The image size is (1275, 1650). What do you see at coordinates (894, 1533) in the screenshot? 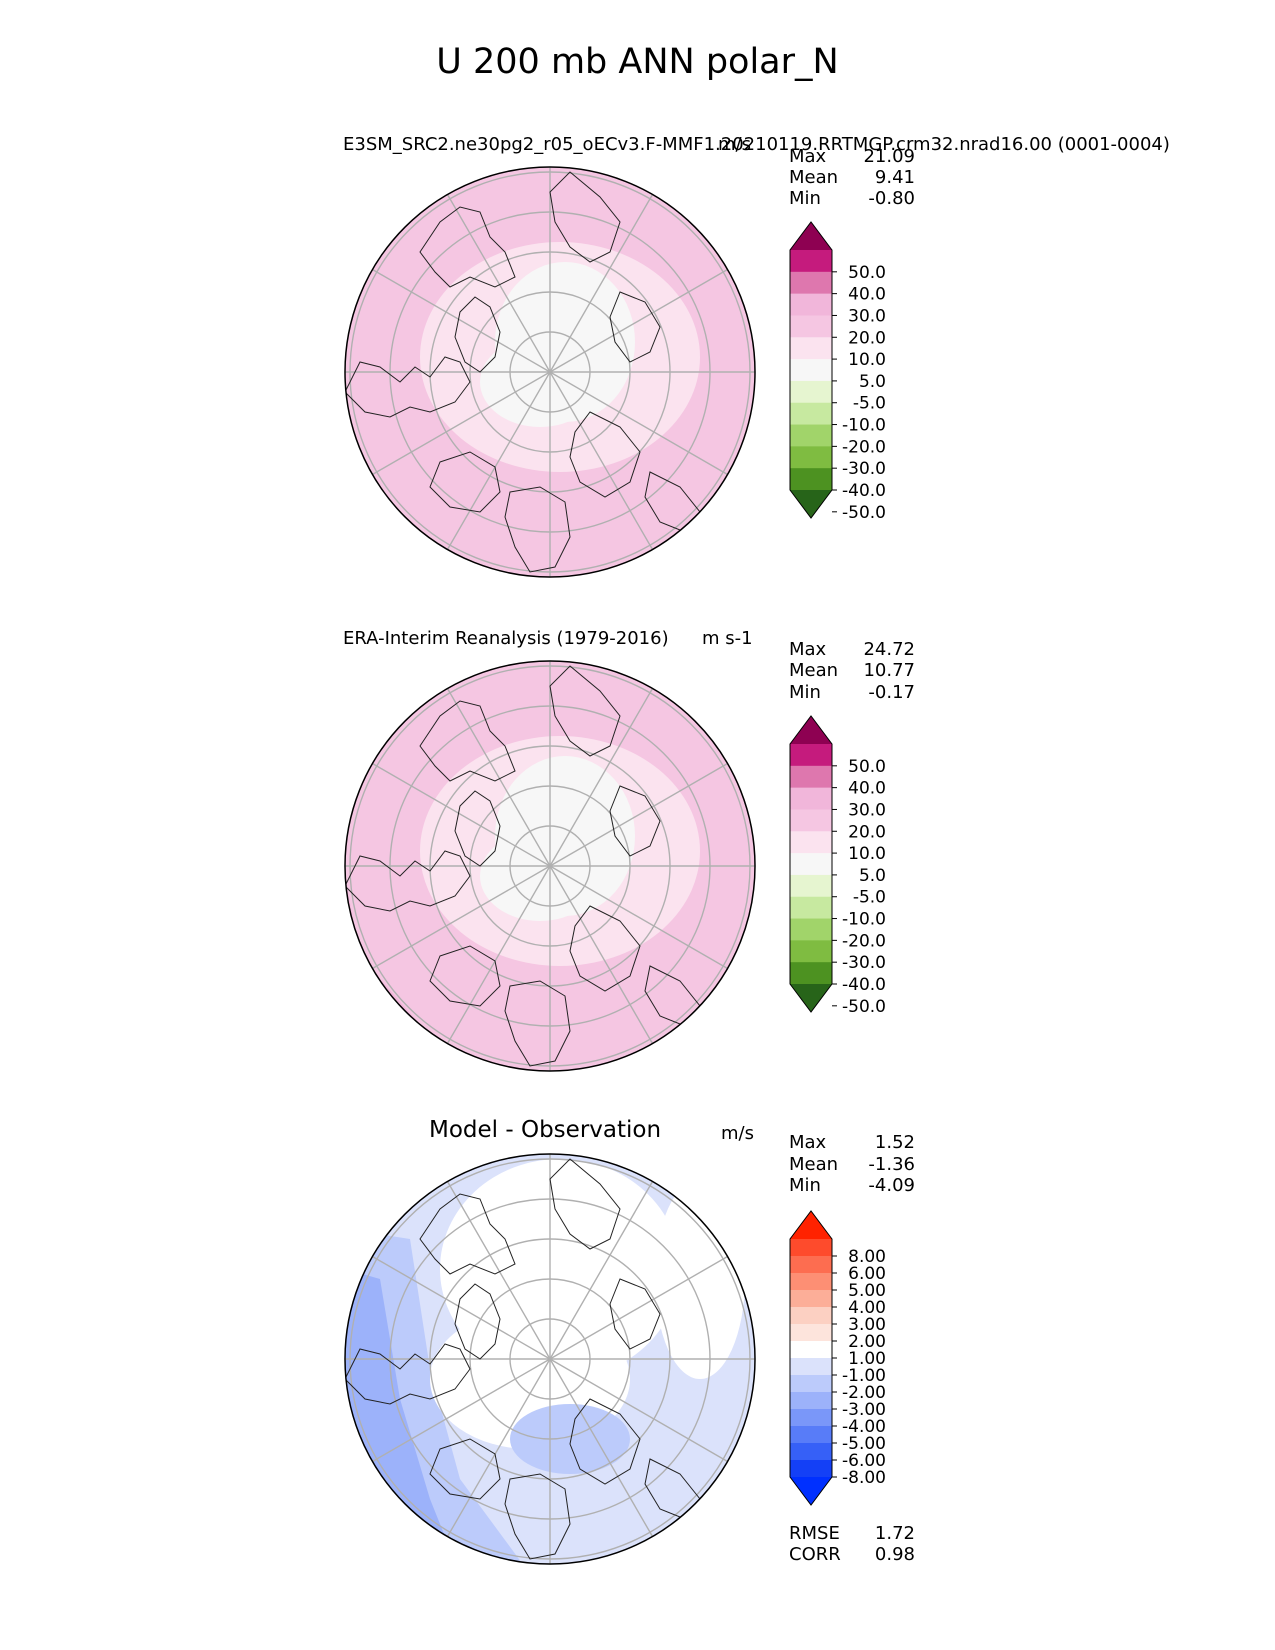
I see `panel-3-rmse-value: 1.72` at bounding box center [894, 1533].